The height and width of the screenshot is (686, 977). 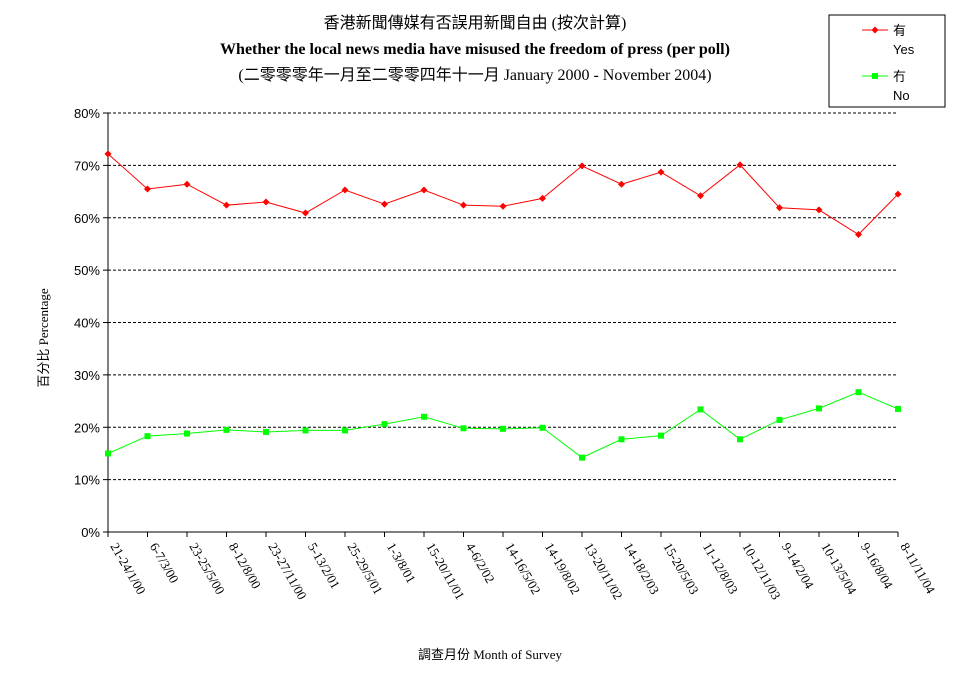 What do you see at coordinates (90, 532) in the screenshot?
I see `y-tick-label: 0%` at bounding box center [90, 532].